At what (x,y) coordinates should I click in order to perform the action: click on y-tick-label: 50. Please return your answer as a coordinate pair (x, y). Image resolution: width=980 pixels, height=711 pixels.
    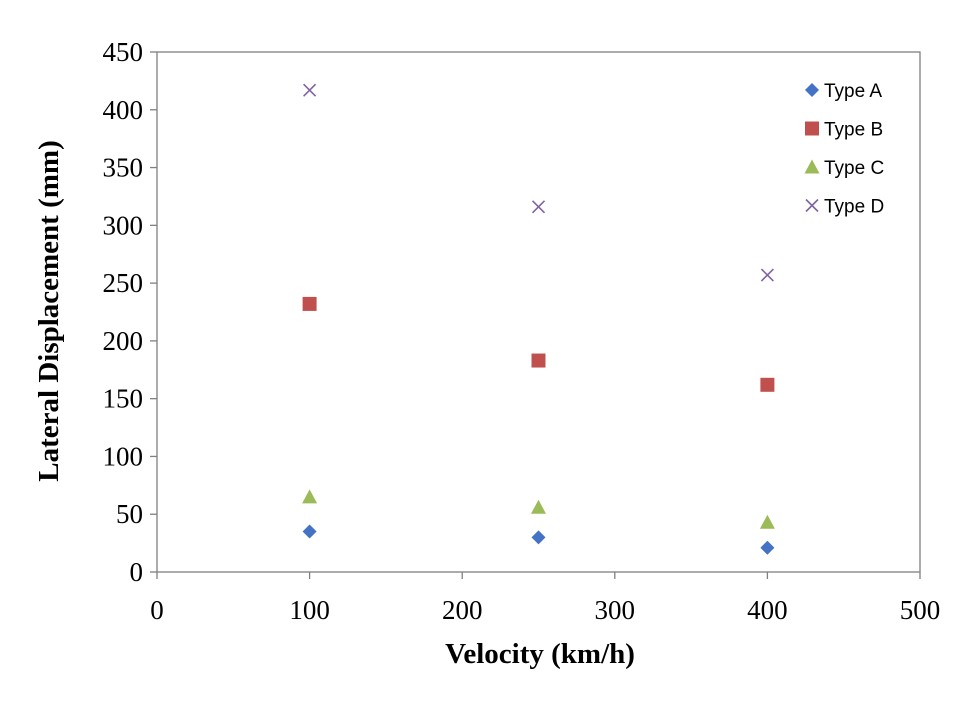
    Looking at the image, I should click on (129, 514).